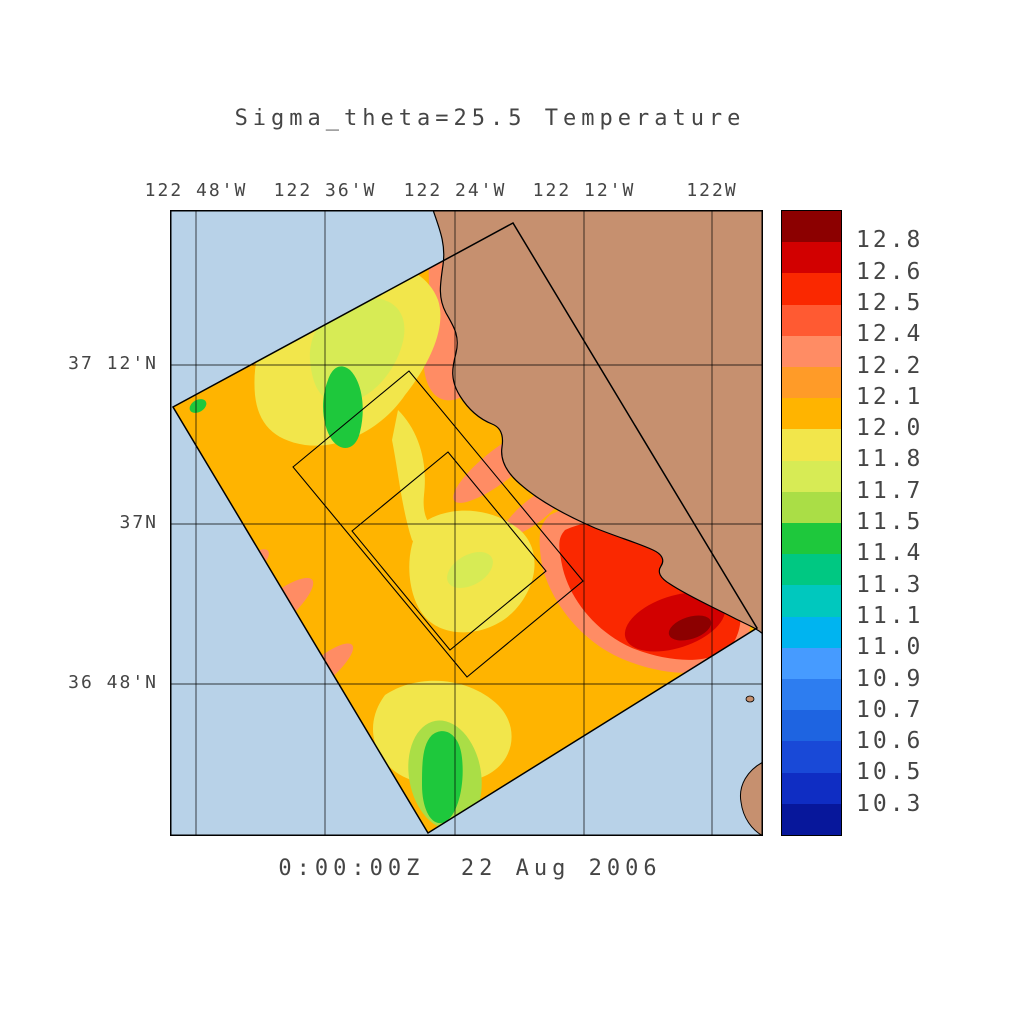  What do you see at coordinates (325, 190) in the screenshot?
I see `x-axis-tick-label: 122 36'W` at bounding box center [325, 190].